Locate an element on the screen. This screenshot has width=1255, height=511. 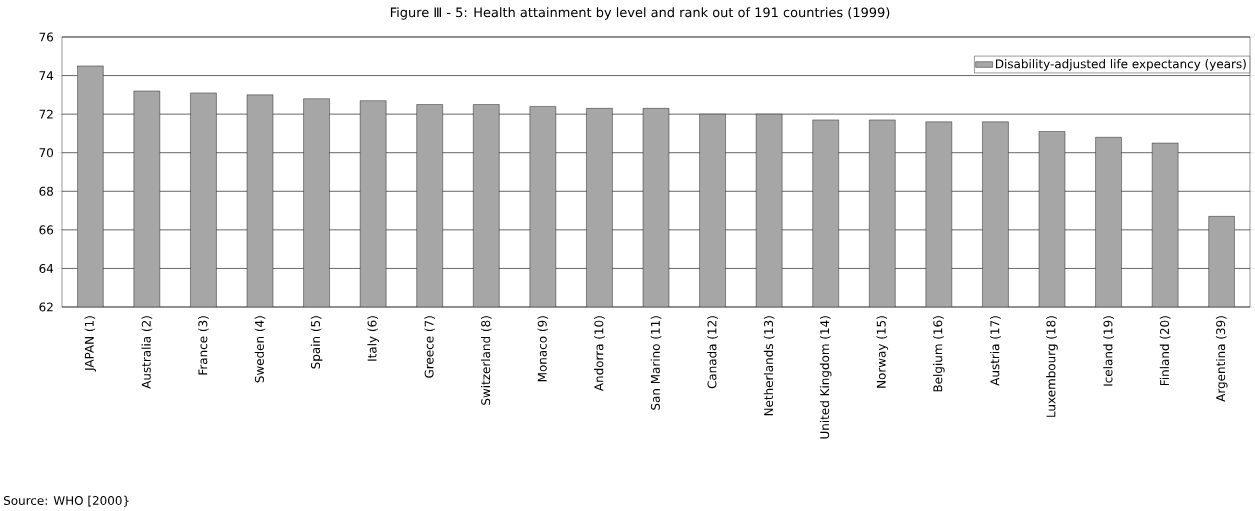
y-tick-label: 62 is located at coordinates (46, 307).